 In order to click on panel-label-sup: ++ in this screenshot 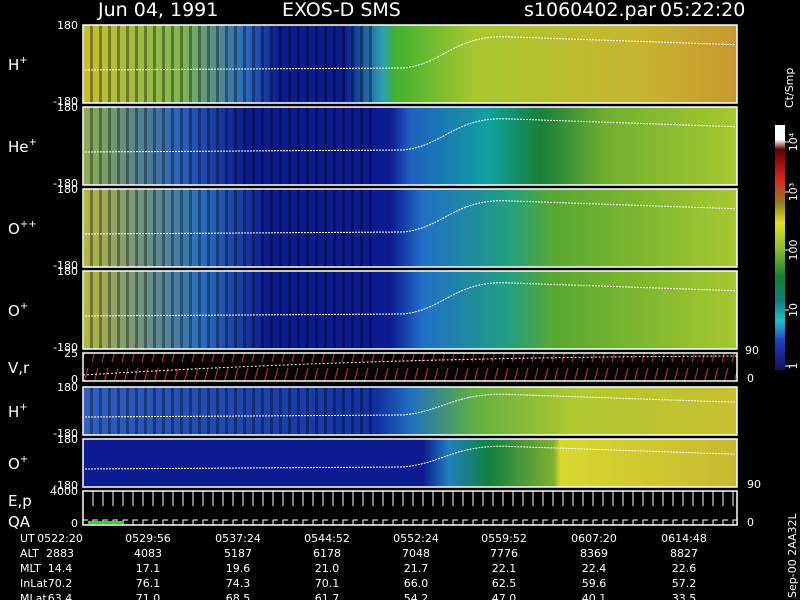, I will do `click(28, 224)`.